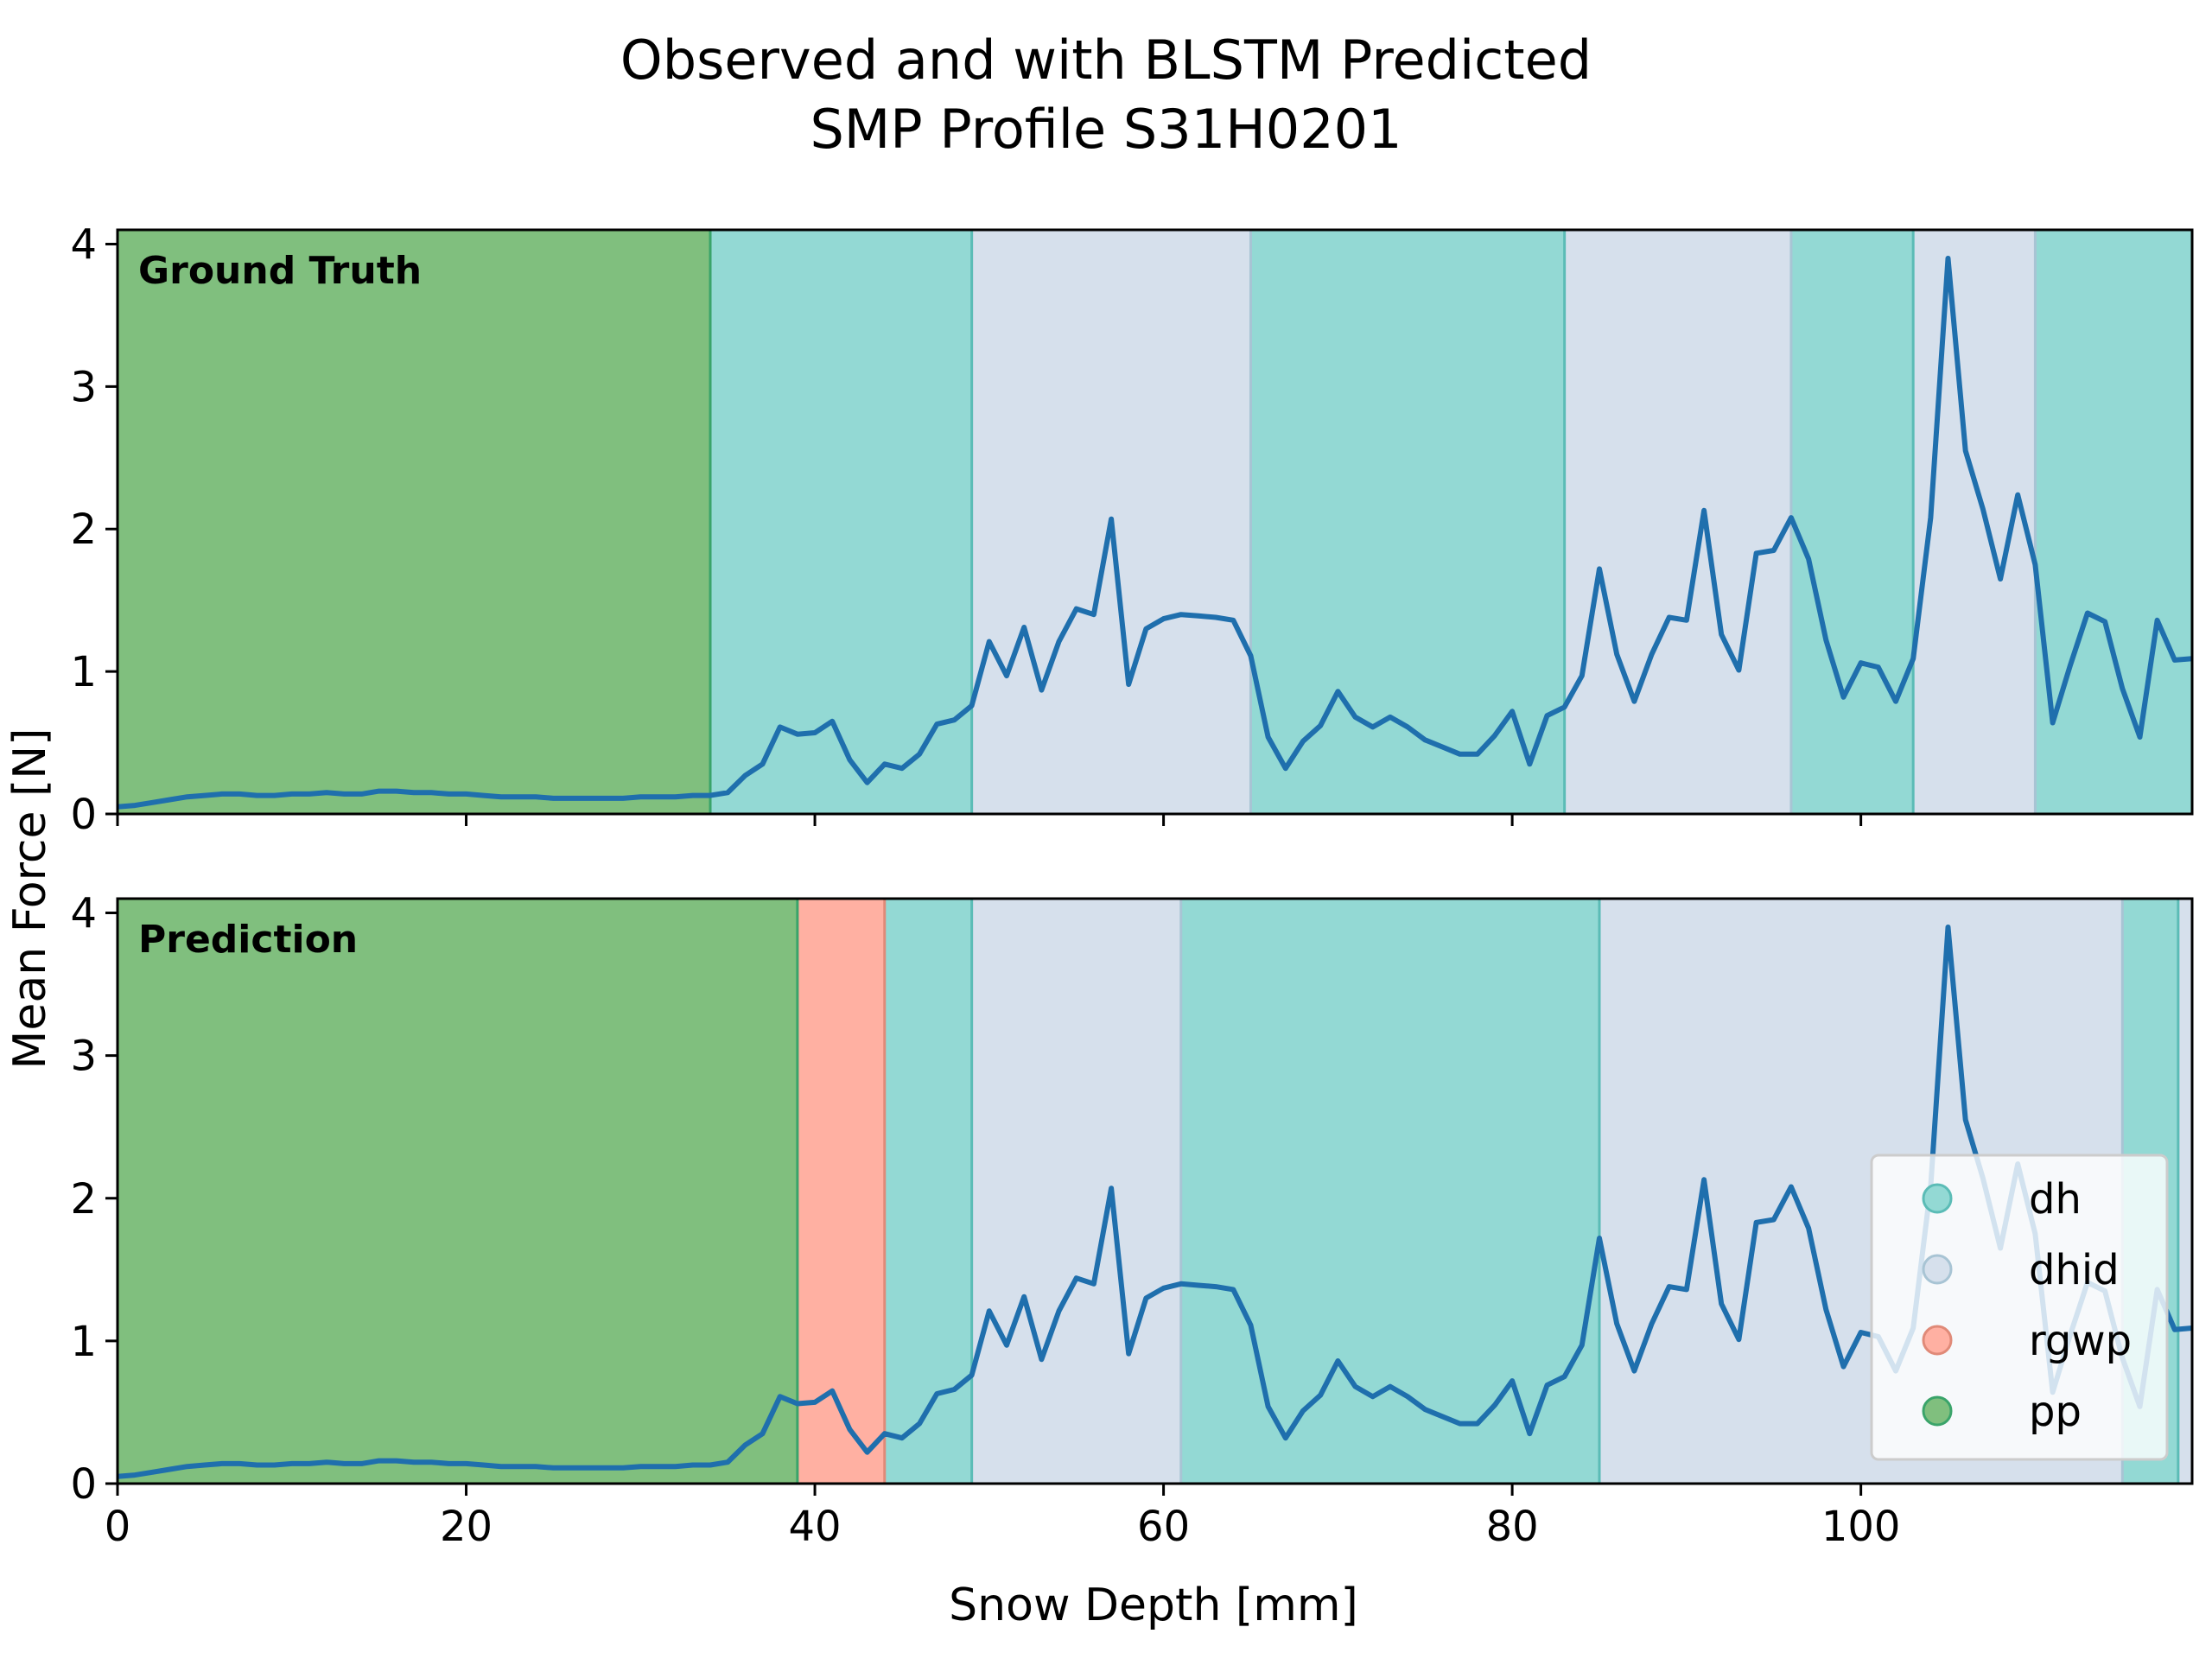  Describe the element at coordinates (1937, 1269) in the screenshot. I see `legend-marker-dhid` at that location.